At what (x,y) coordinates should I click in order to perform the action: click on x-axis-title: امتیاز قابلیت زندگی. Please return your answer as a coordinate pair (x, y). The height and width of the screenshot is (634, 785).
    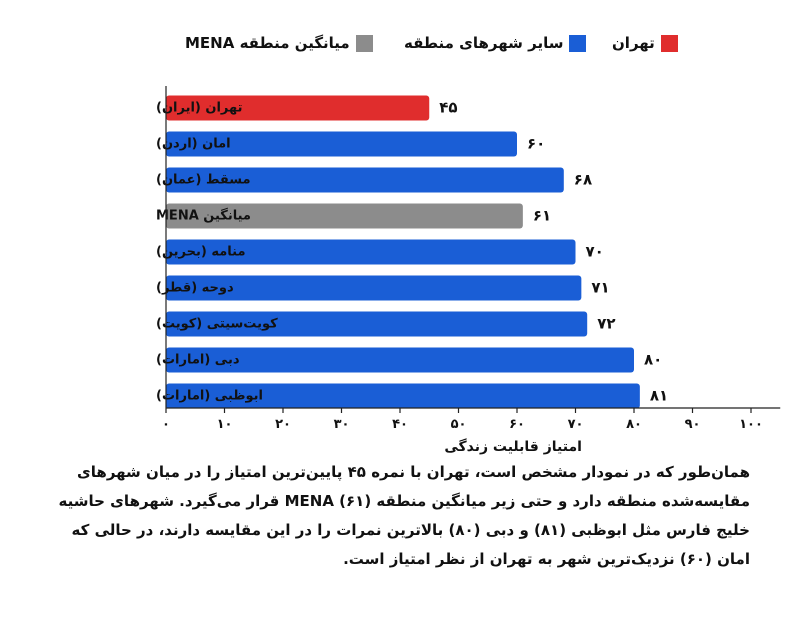
    Looking at the image, I should click on (513, 446).